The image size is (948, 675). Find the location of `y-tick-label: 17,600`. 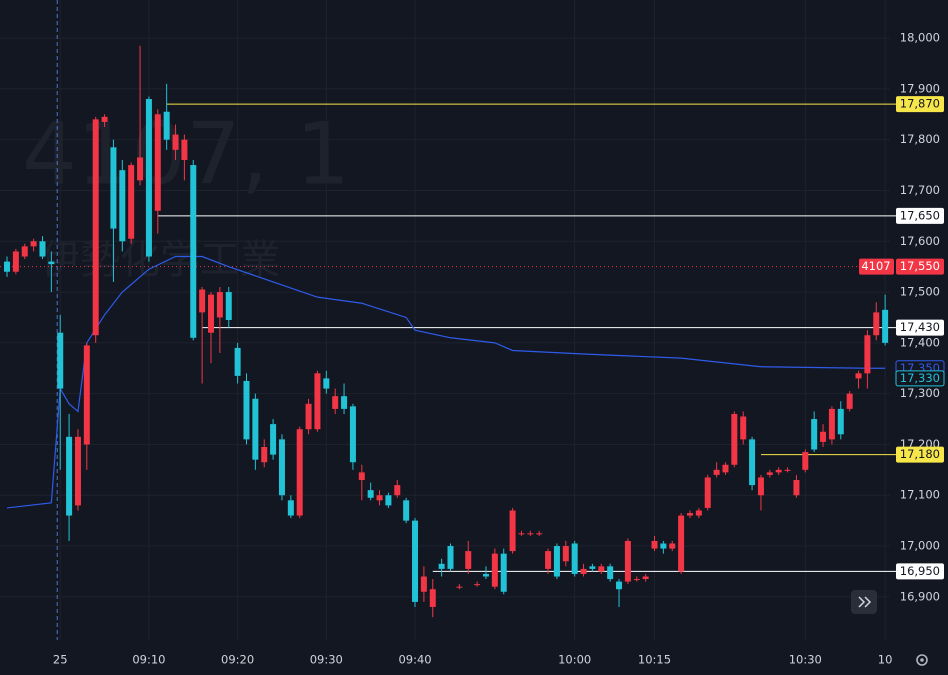

y-tick-label: 17,600 is located at coordinates (920, 241).